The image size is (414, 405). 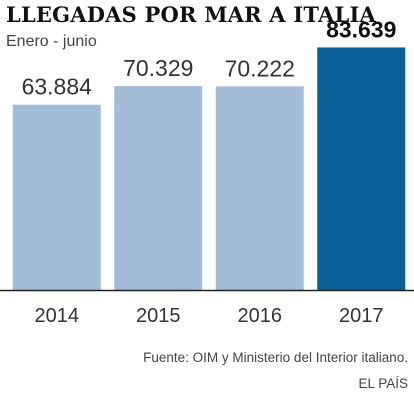 What do you see at coordinates (158, 316) in the screenshot?
I see `x-tick-2015: 2015` at bounding box center [158, 316].